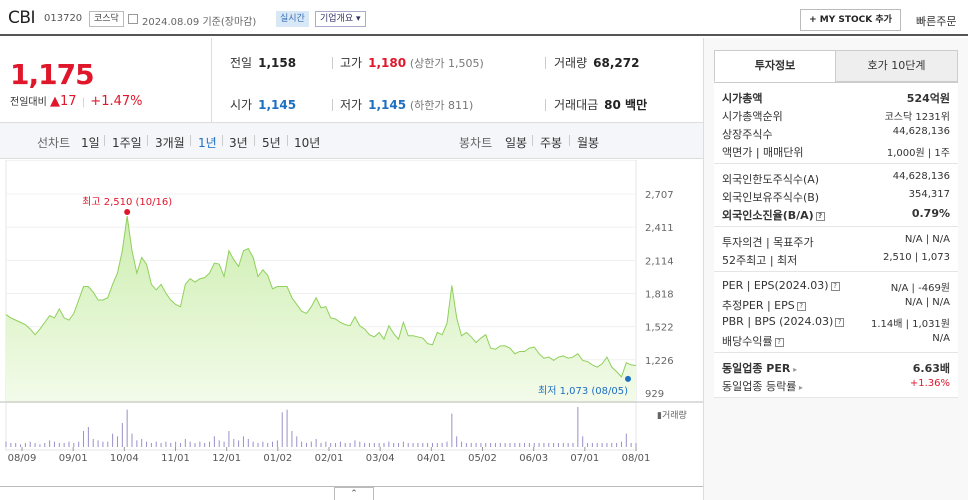 This screenshot has height=500, width=968. I want to click on invest-row: 시가총액 524억원, so click(836, 96).